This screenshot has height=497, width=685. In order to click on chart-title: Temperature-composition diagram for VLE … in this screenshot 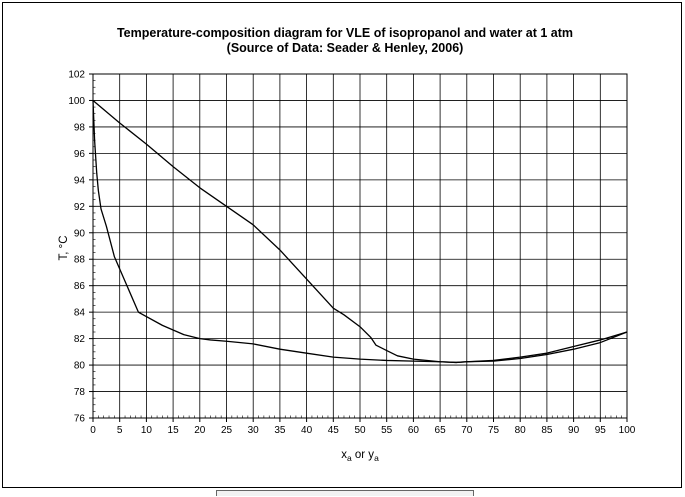, I will do `click(345, 33)`.